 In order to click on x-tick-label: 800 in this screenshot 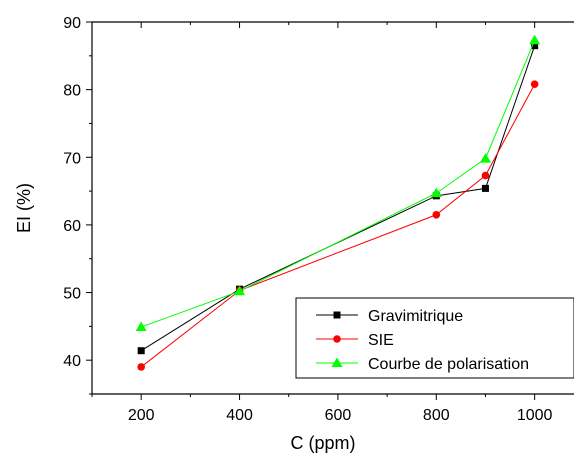, I will do `click(436, 415)`.